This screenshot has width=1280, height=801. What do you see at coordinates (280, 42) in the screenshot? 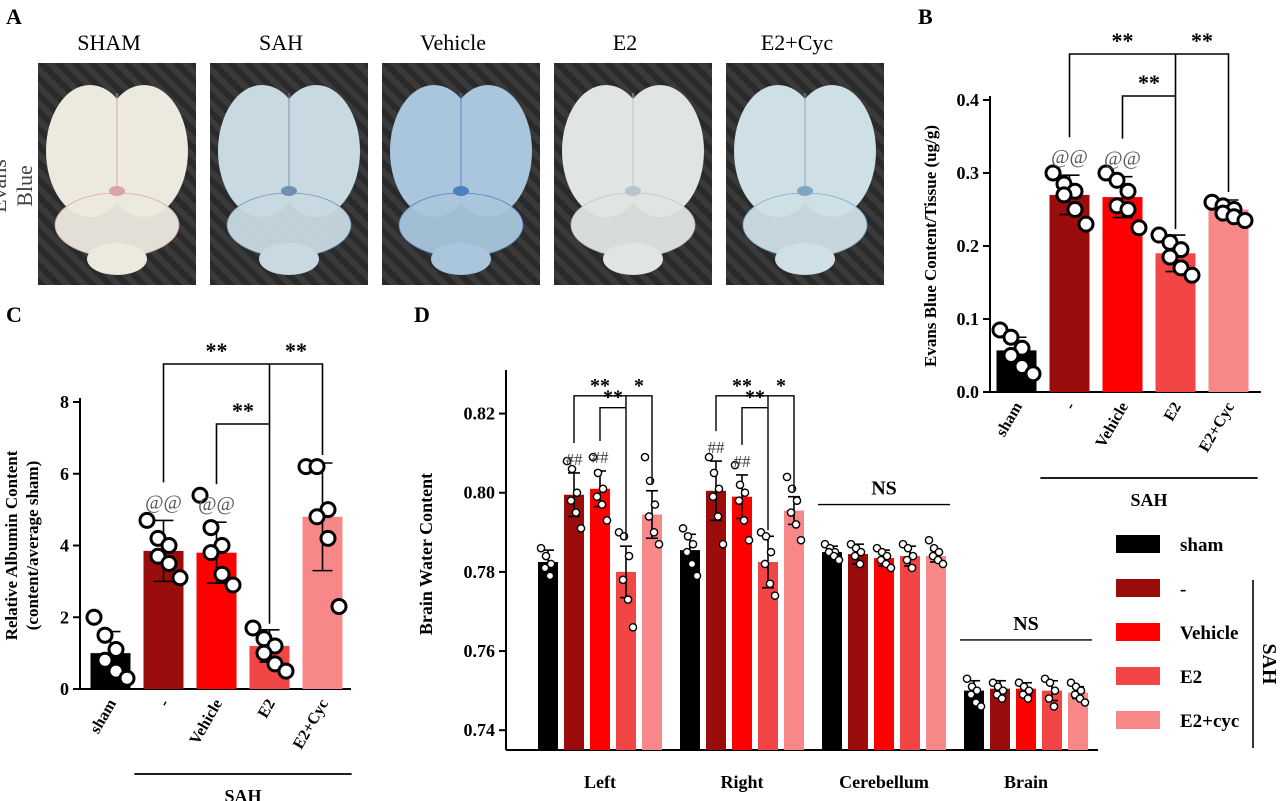
I see `group-label-1: SAH` at bounding box center [280, 42].